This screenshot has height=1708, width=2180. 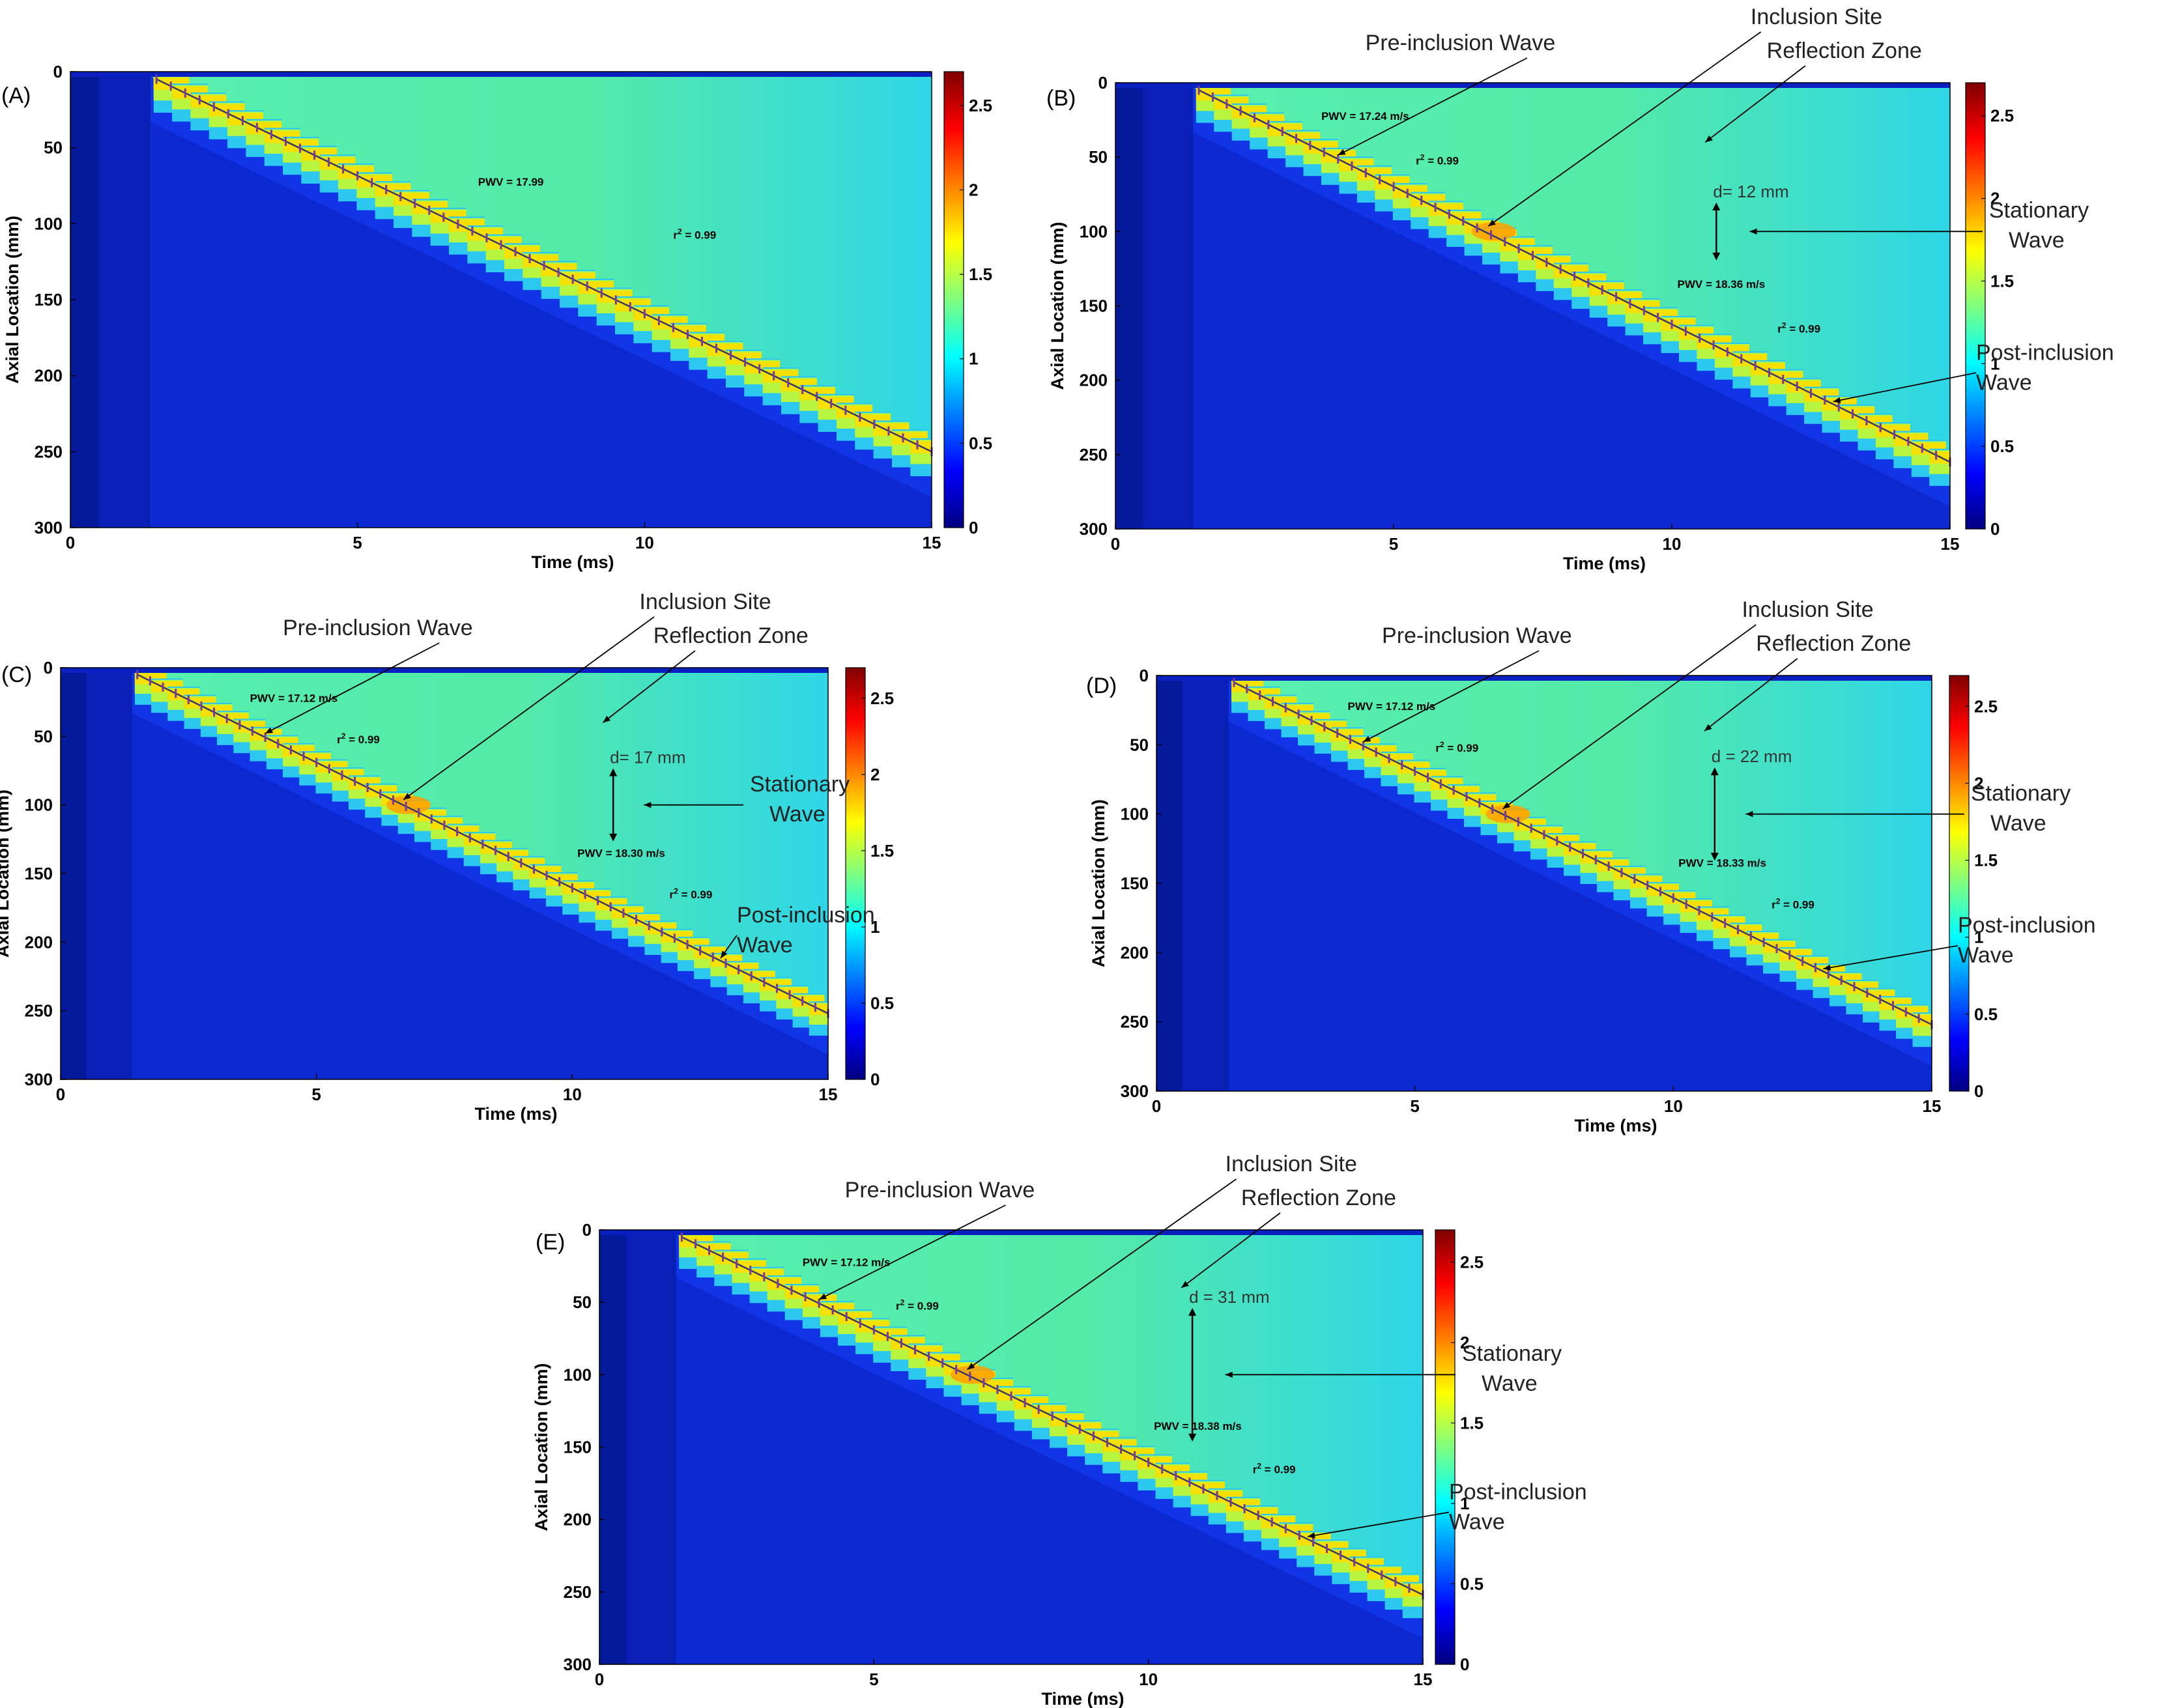 I want to click on stationary-wave-width-label: d = 31 mm, so click(x=1230, y=1297).